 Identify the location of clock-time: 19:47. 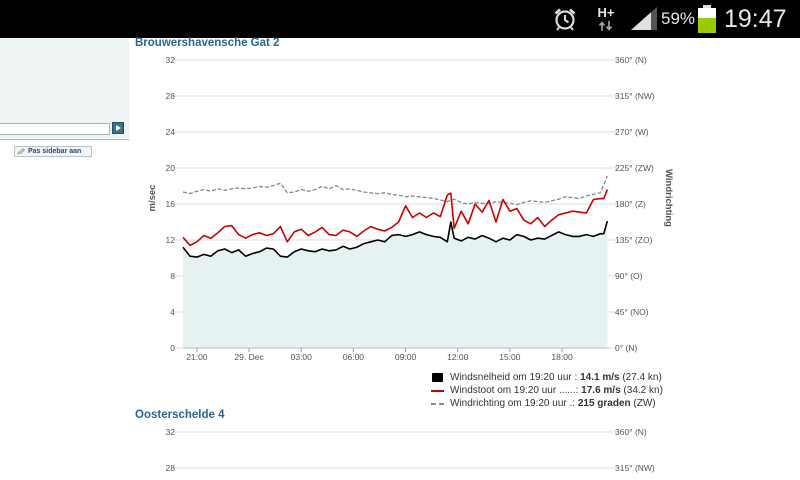
(755, 18).